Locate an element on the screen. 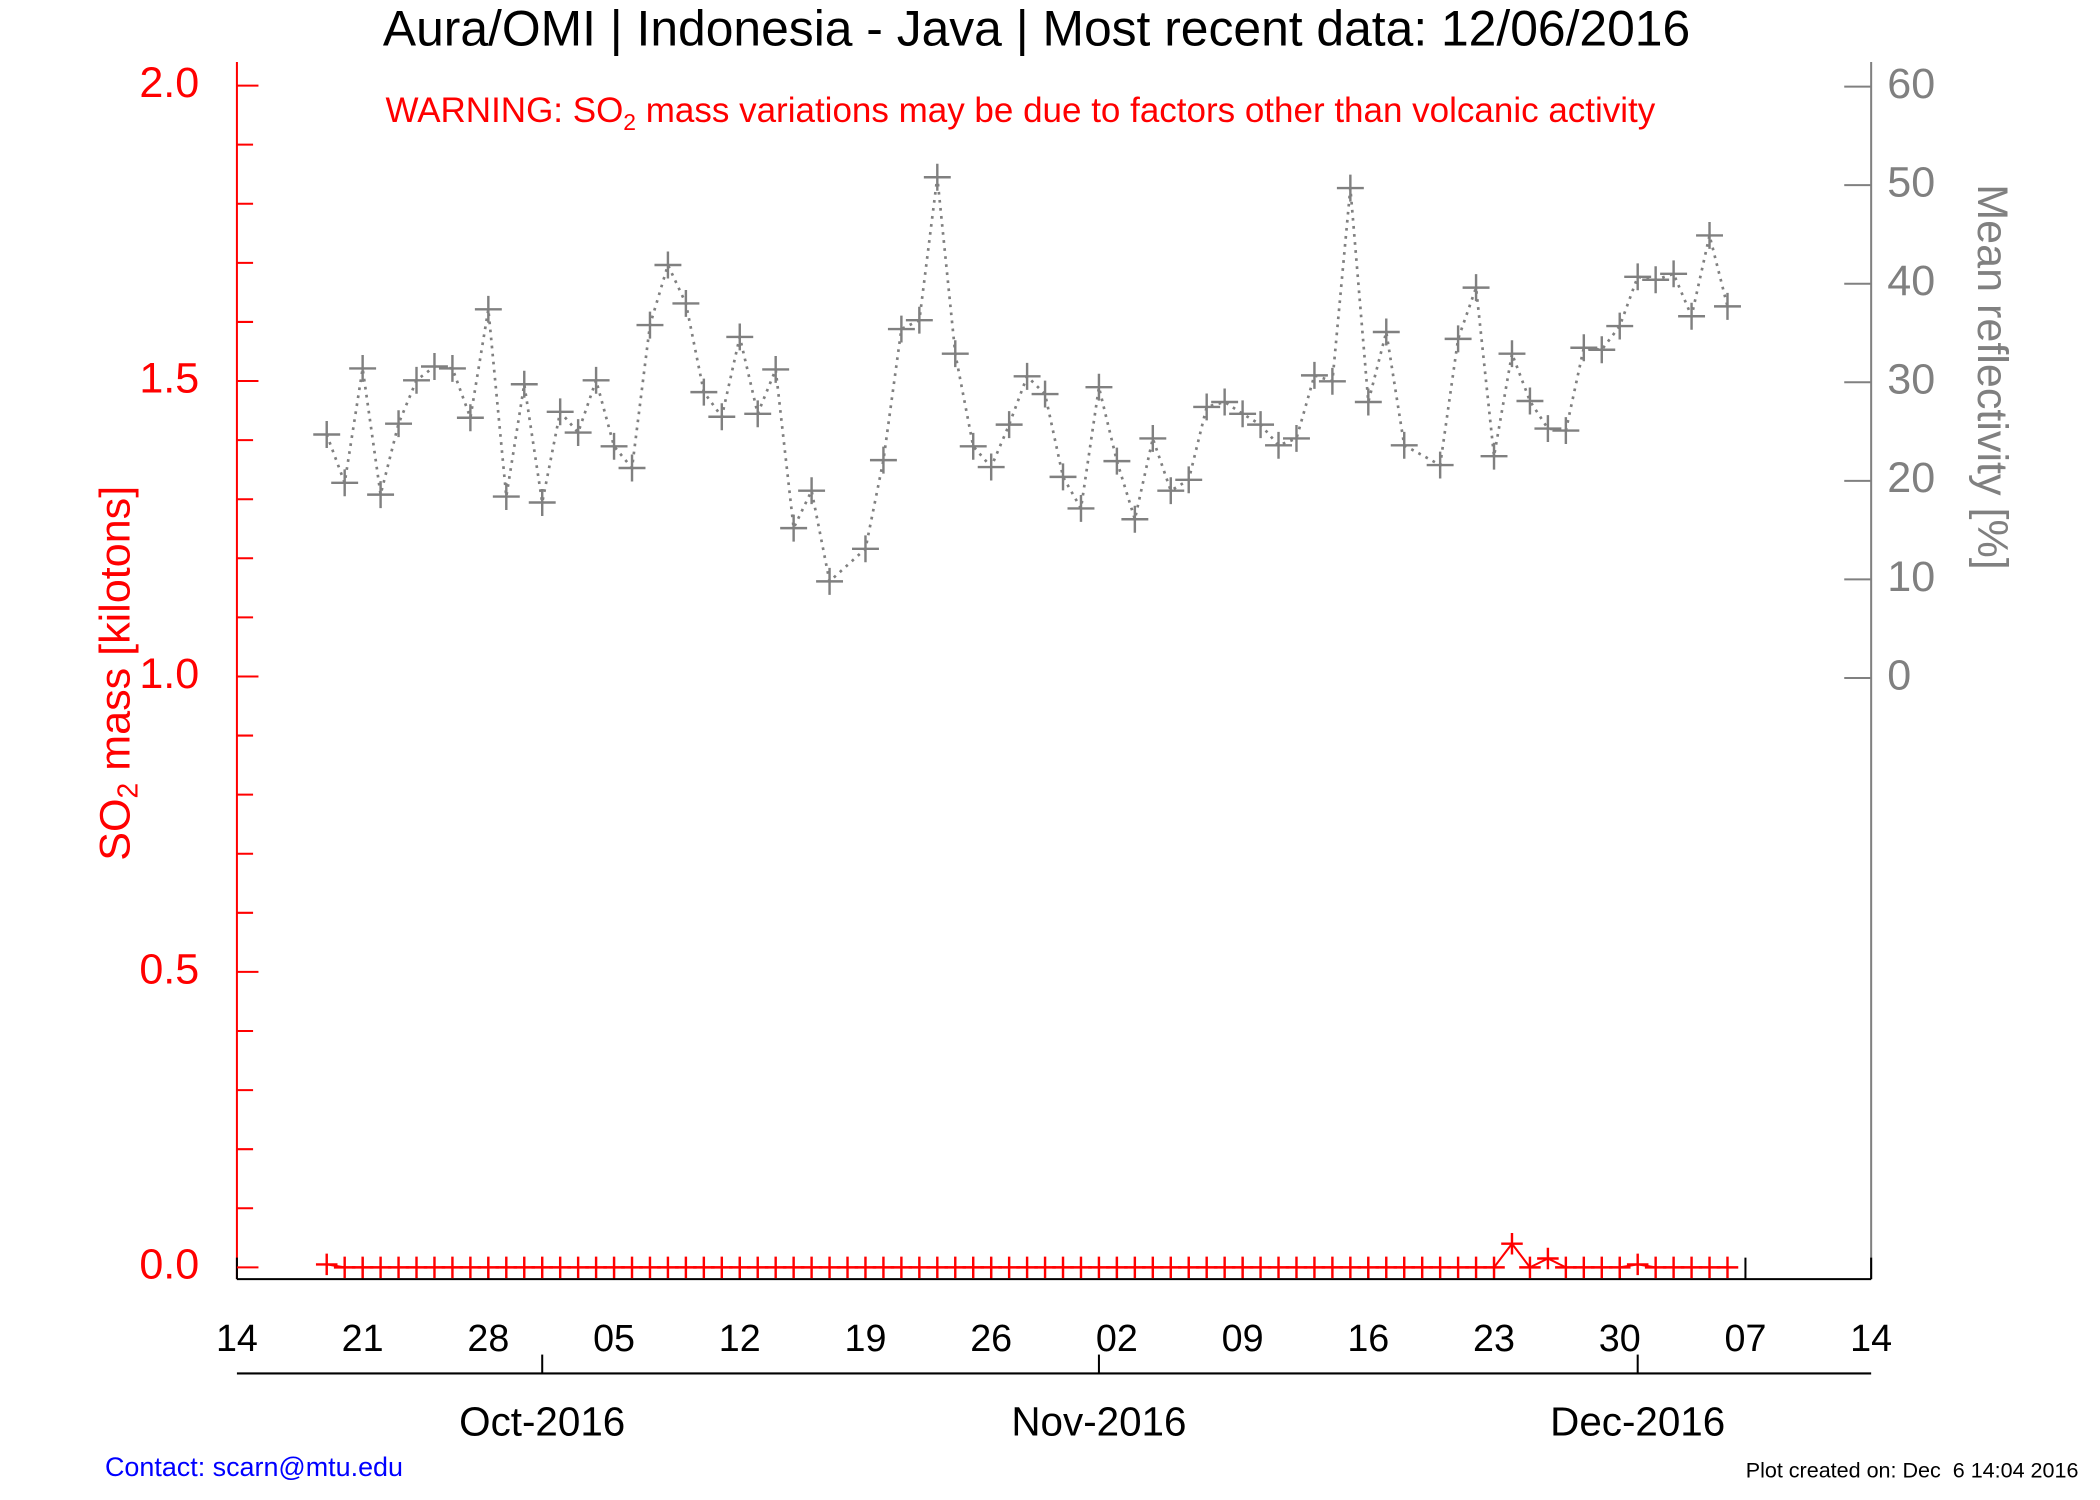 The width and height of the screenshot is (2100, 1500). y-tick-label: 1.5 is located at coordinates (169, 378).